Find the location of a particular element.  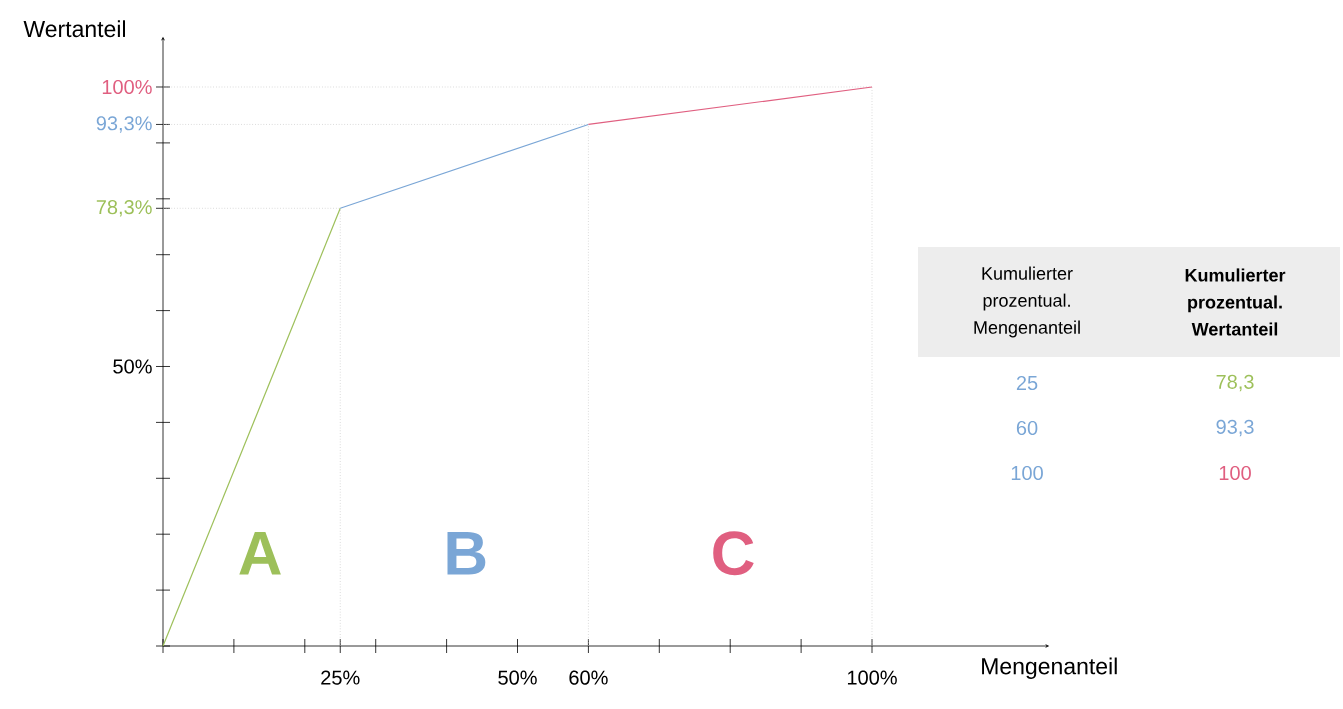

annotation: 60 is located at coordinates (1027, 428).